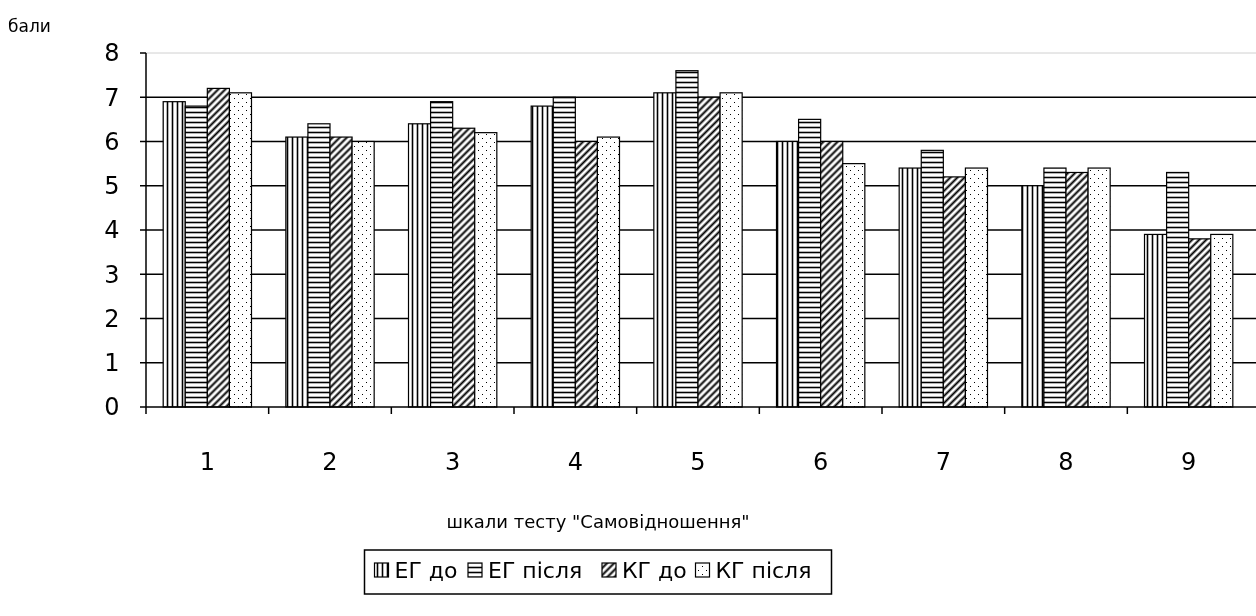 The height and width of the screenshot is (616, 1256). I want to click on y-tick-label: 4, so click(112, 230).